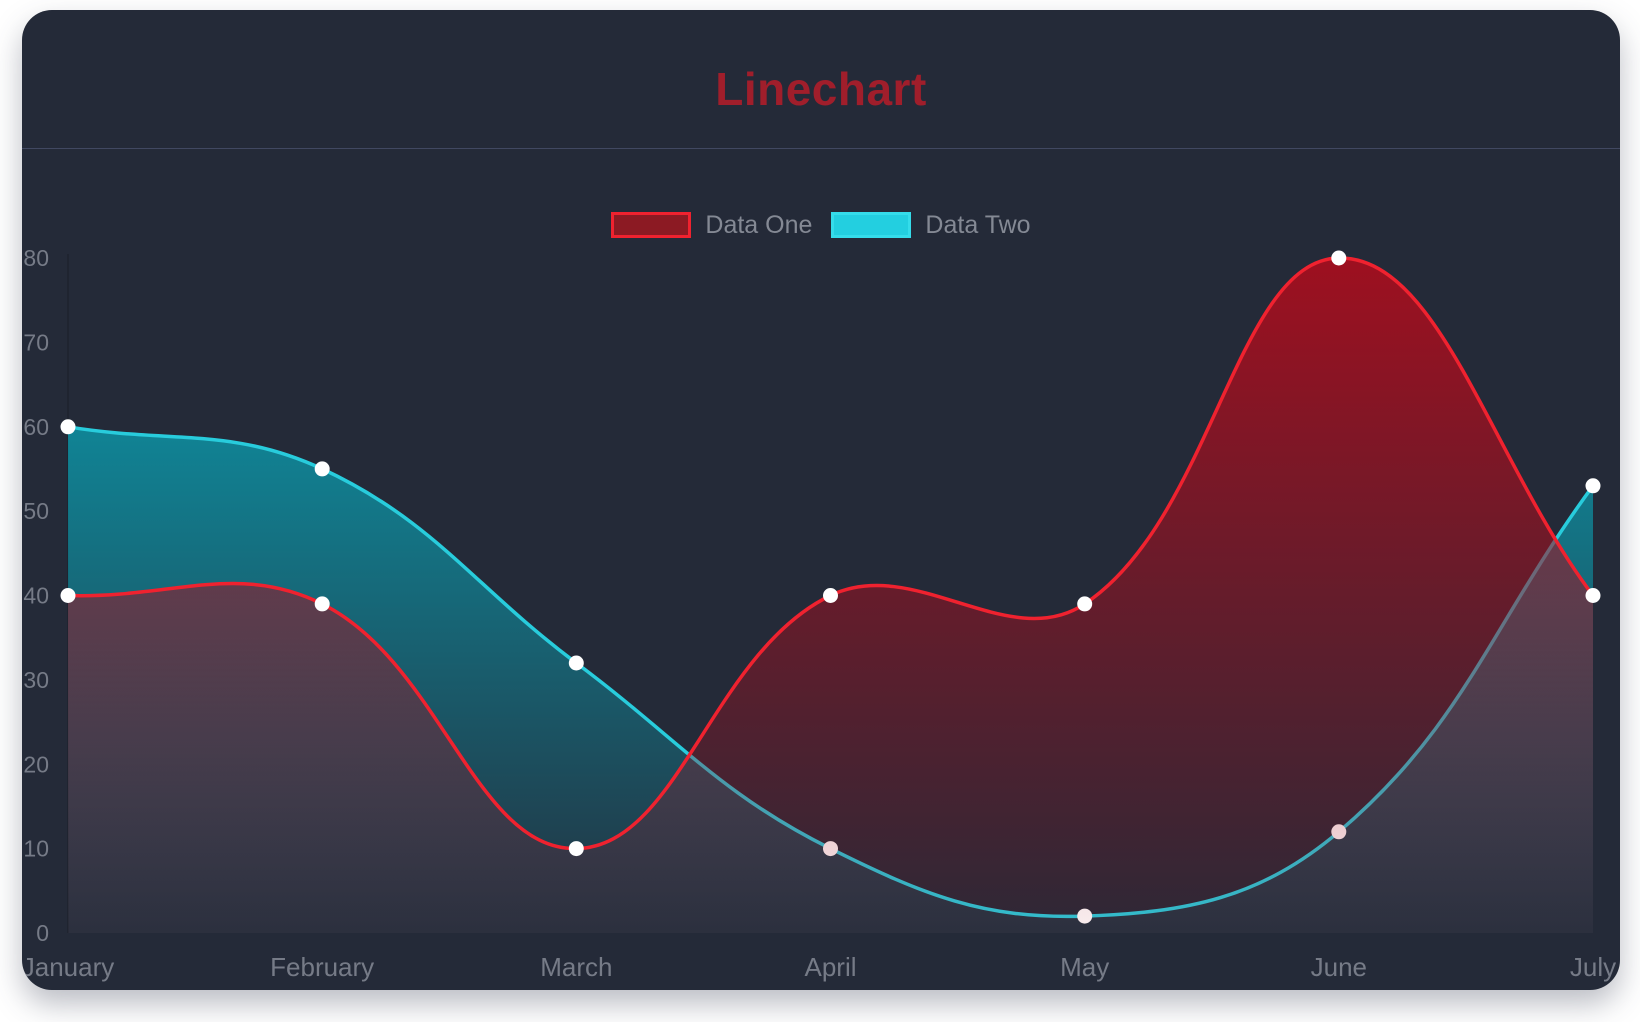 This screenshot has width=1640, height=1022. What do you see at coordinates (651, 225) in the screenshot?
I see `legend-swatch-data-one` at bounding box center [651, 225].